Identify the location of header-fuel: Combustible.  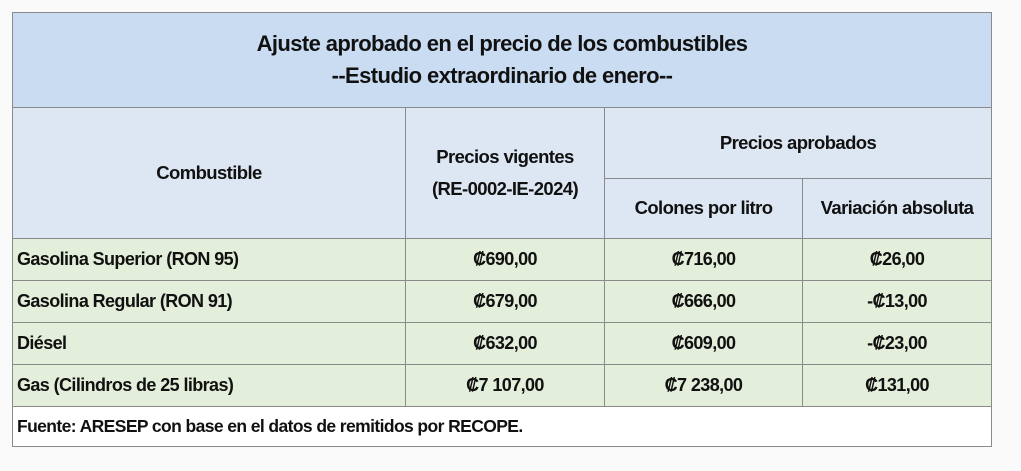
(209, 173).